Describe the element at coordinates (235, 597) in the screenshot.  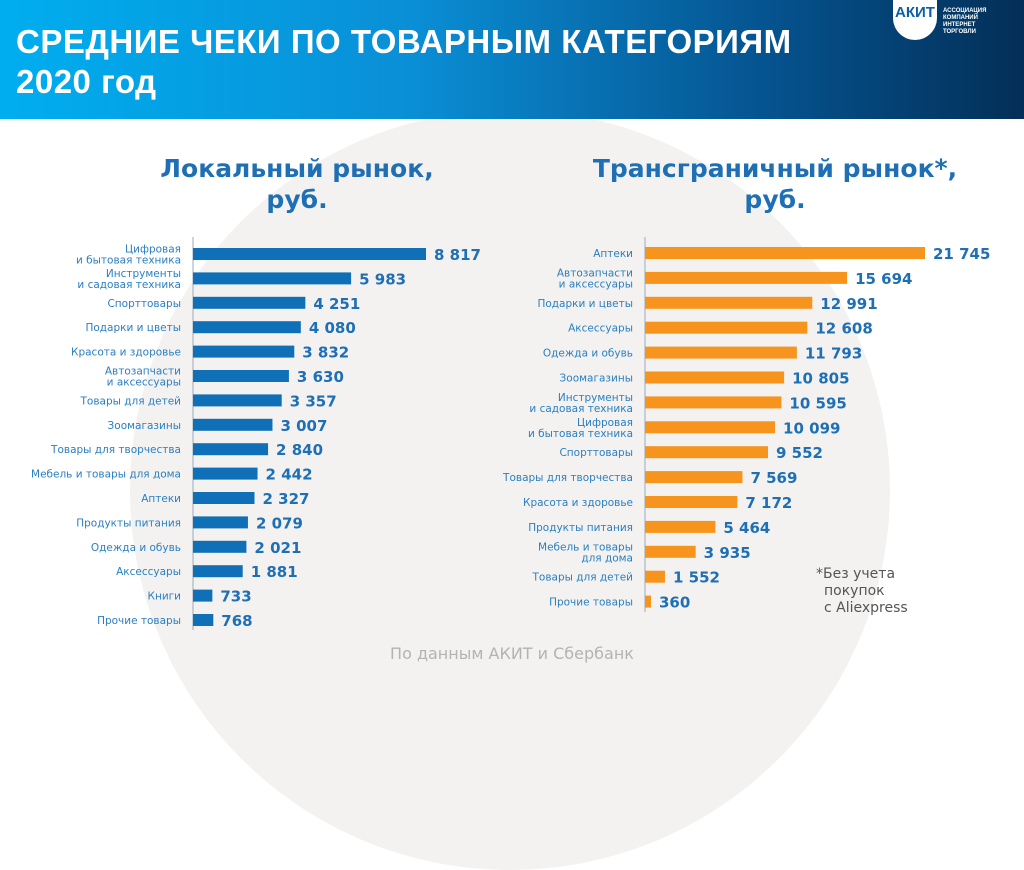
I see `data-label: 733` at that location.